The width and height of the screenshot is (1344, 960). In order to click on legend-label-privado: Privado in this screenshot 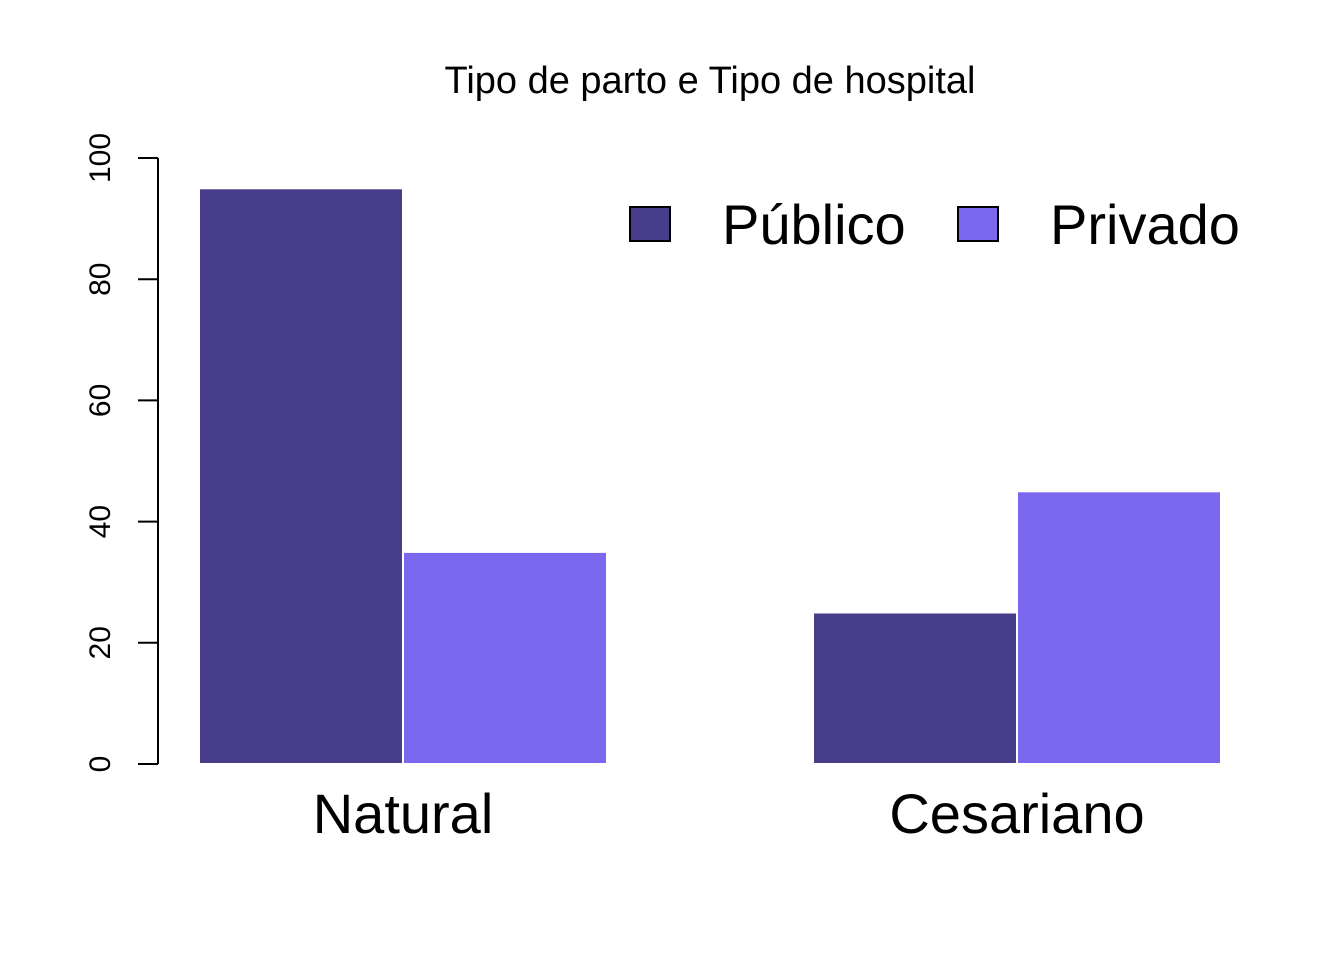, I will do `click(1145, 224)`.